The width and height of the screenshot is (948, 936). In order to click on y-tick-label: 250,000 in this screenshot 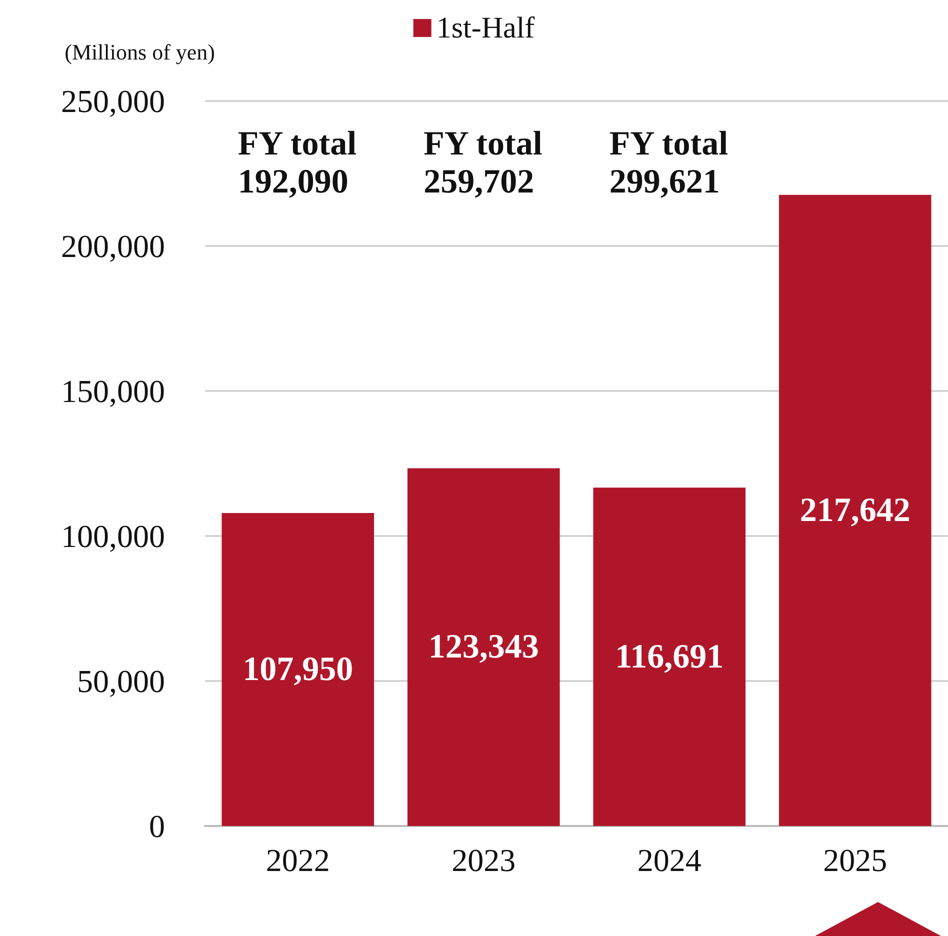, I will do `click(113, 101)`.